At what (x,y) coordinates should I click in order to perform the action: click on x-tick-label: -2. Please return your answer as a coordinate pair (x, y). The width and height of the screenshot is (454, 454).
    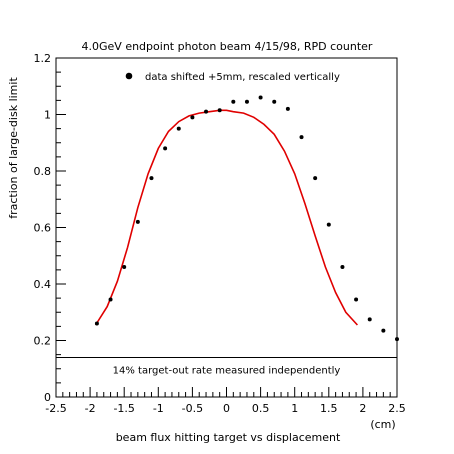
    Looking at the image, I should click on (90, 408).